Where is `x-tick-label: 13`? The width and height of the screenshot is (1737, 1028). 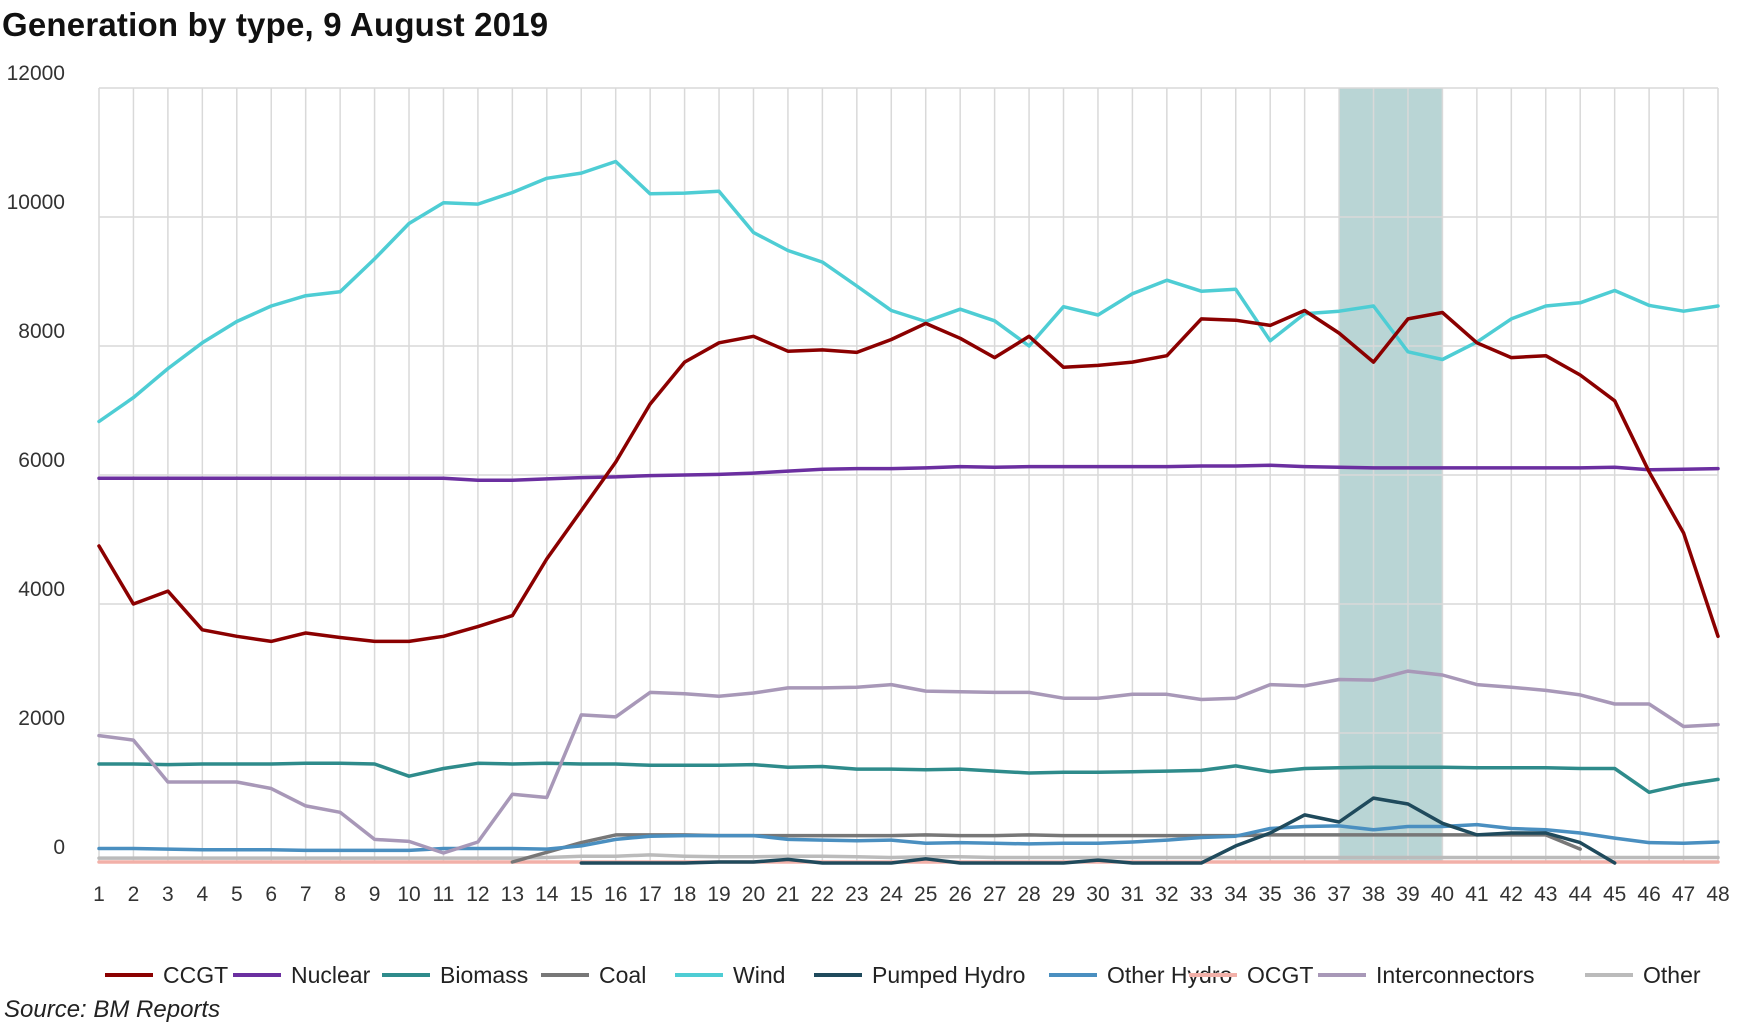 x-tick-label: 13 is located at coordinates (512, 894).